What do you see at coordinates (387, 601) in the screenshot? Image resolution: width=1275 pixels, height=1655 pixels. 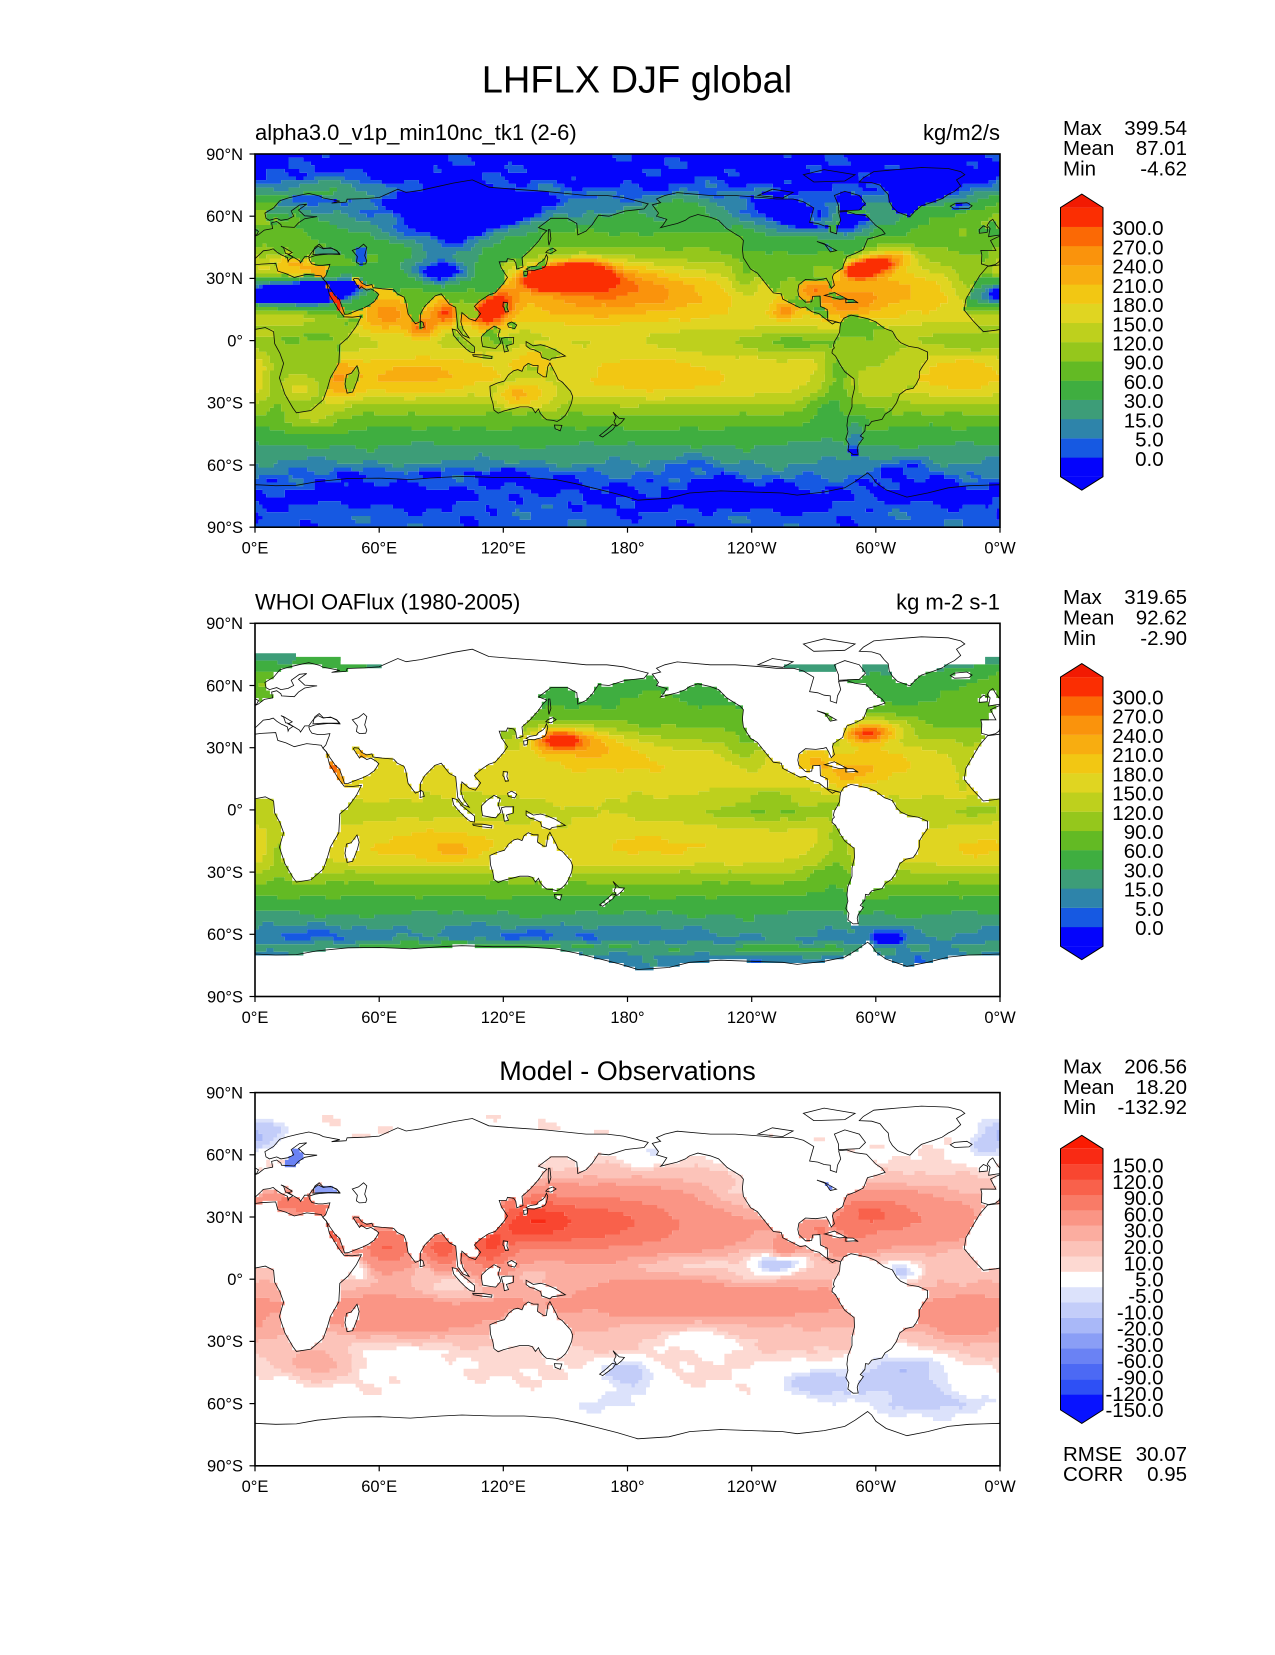 I see `svg-text: WHOI OAFlux (1980-2005)` at bounding box center [387, 601].